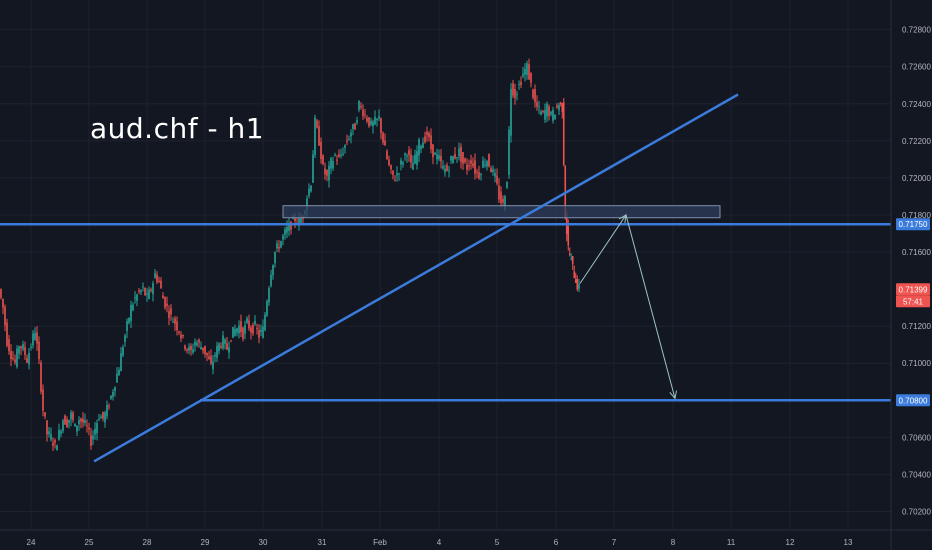  Describe the element at coordinates (790, 542) in the screenshot. I see `time-tick-label: 12` at that location.